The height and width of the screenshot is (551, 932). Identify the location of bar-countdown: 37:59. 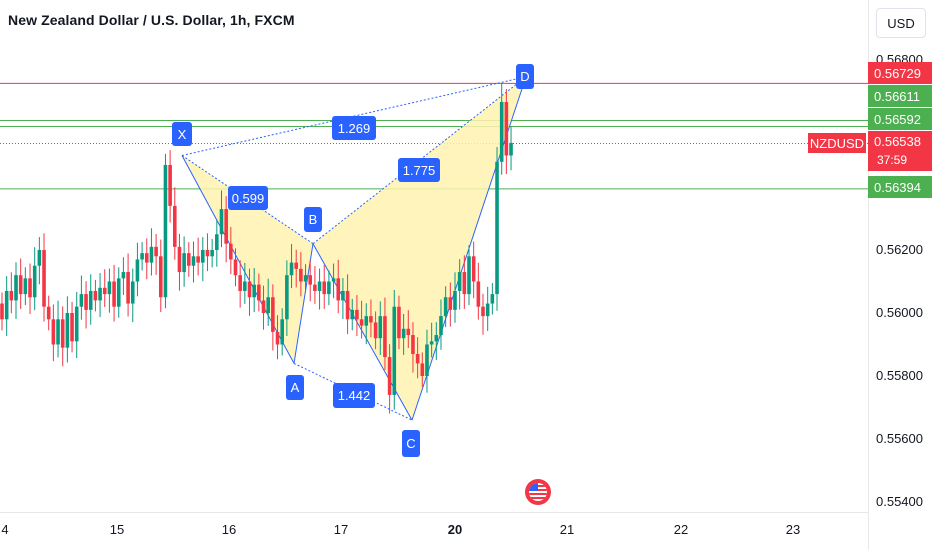
(892, 160).